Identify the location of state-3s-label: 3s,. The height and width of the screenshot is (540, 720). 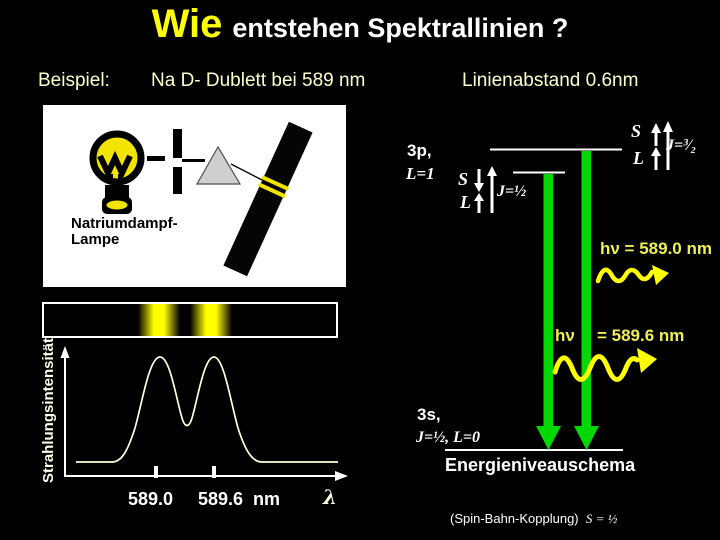
(429, 414).